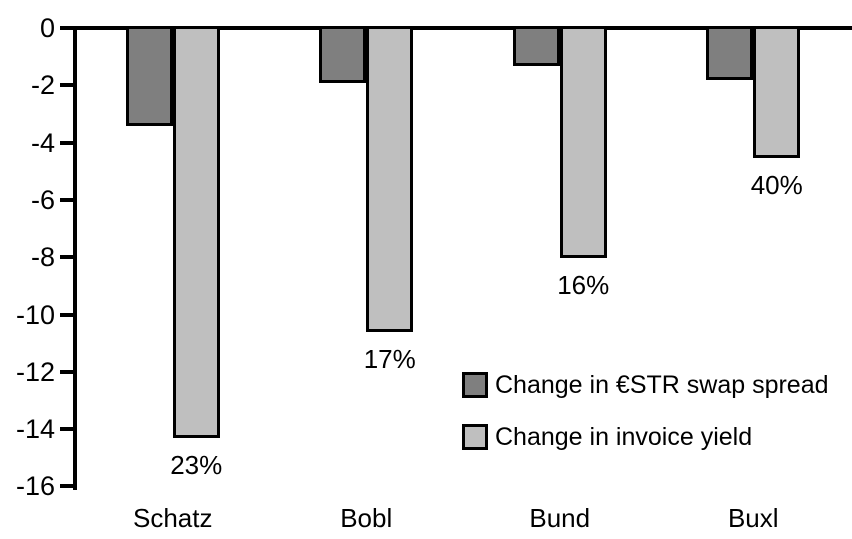  What do you see at coordinates (35, 314) in the screenshot?
I see `y-axis-tick-label: -10` at bounding box center [35, 314].